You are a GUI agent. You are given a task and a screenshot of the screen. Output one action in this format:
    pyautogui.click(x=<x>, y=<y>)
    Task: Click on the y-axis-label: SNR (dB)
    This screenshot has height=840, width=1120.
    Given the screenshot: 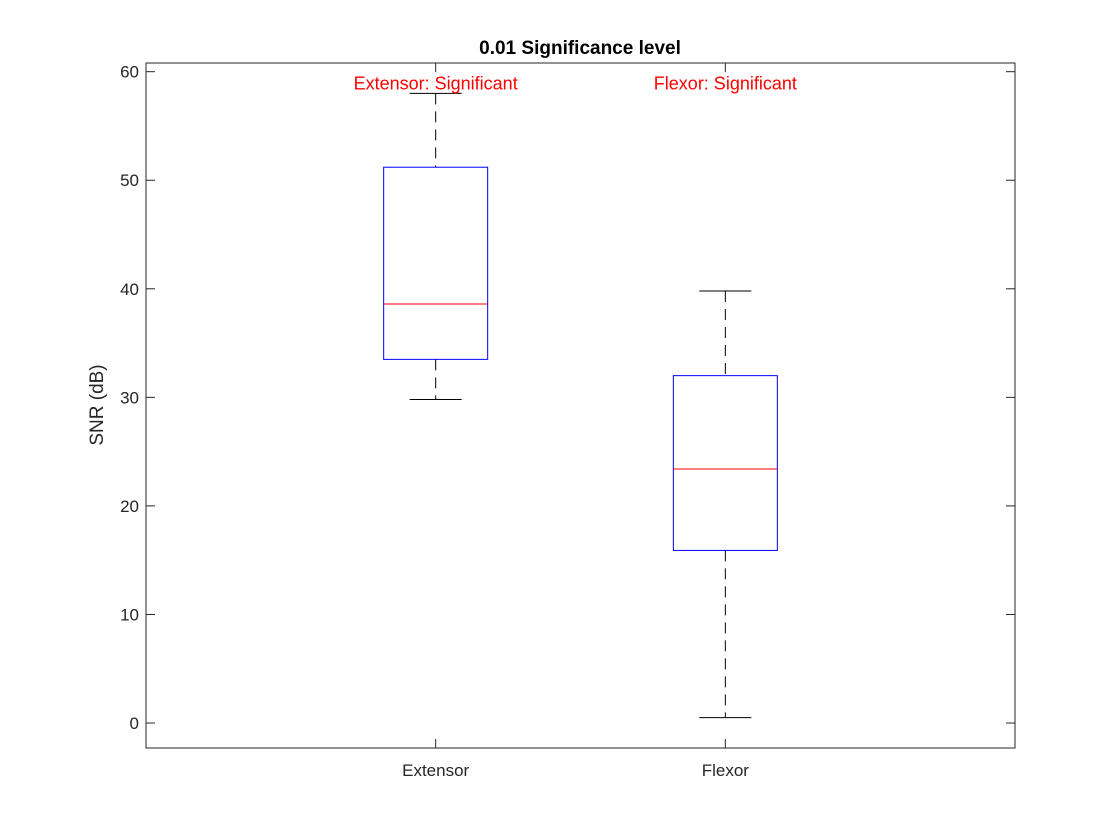 What is the action you would take?
    pyautogui.click(x=97, y=404)
    